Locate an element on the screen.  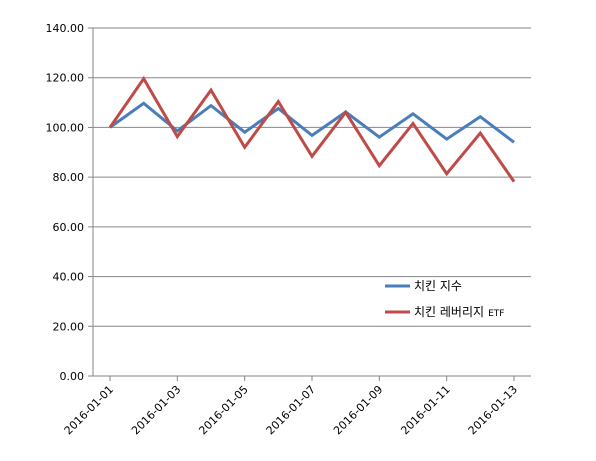
x-tick-label: 2016-01-11 is located at coordinates (425, 410).